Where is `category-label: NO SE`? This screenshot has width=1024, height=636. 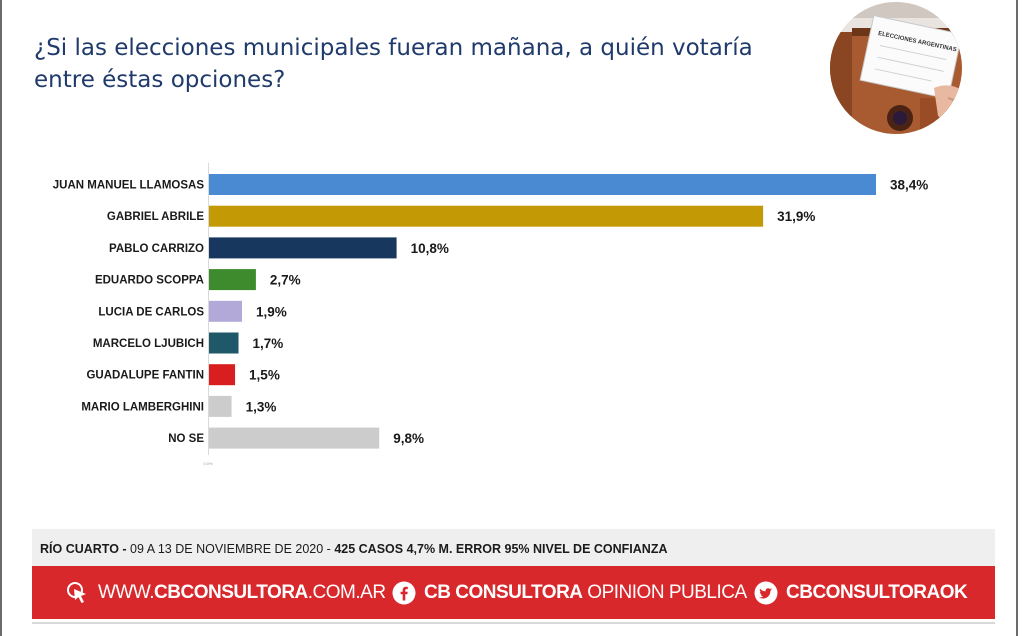
category-label: NO SE is located at coordinates (186, 439).